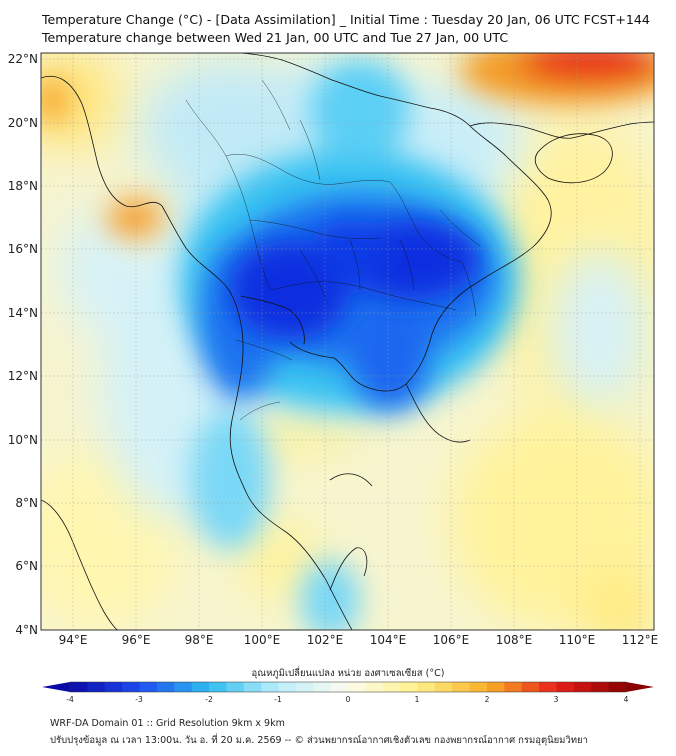 This screenshot has width=676, height=756. Describe the element at coordinates (73, 640) in the screenshot. I see `lon-tick: 94°E` at that location.